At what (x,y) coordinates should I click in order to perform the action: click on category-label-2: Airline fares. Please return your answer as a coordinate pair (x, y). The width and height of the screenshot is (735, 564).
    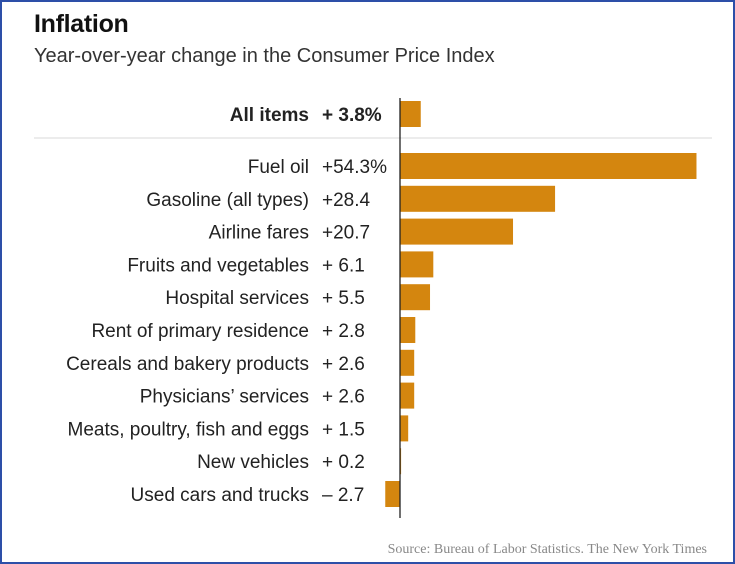
    Looking at the image, I should click on (259, 233).